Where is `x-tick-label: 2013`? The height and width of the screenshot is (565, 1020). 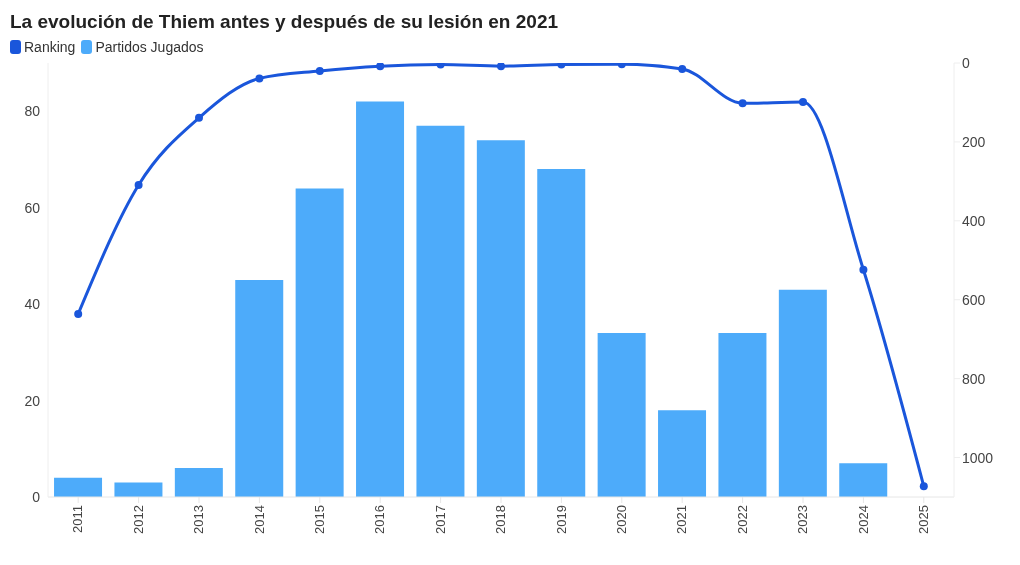
x-tick-label: 2013 is located at coordinates (199, 519).